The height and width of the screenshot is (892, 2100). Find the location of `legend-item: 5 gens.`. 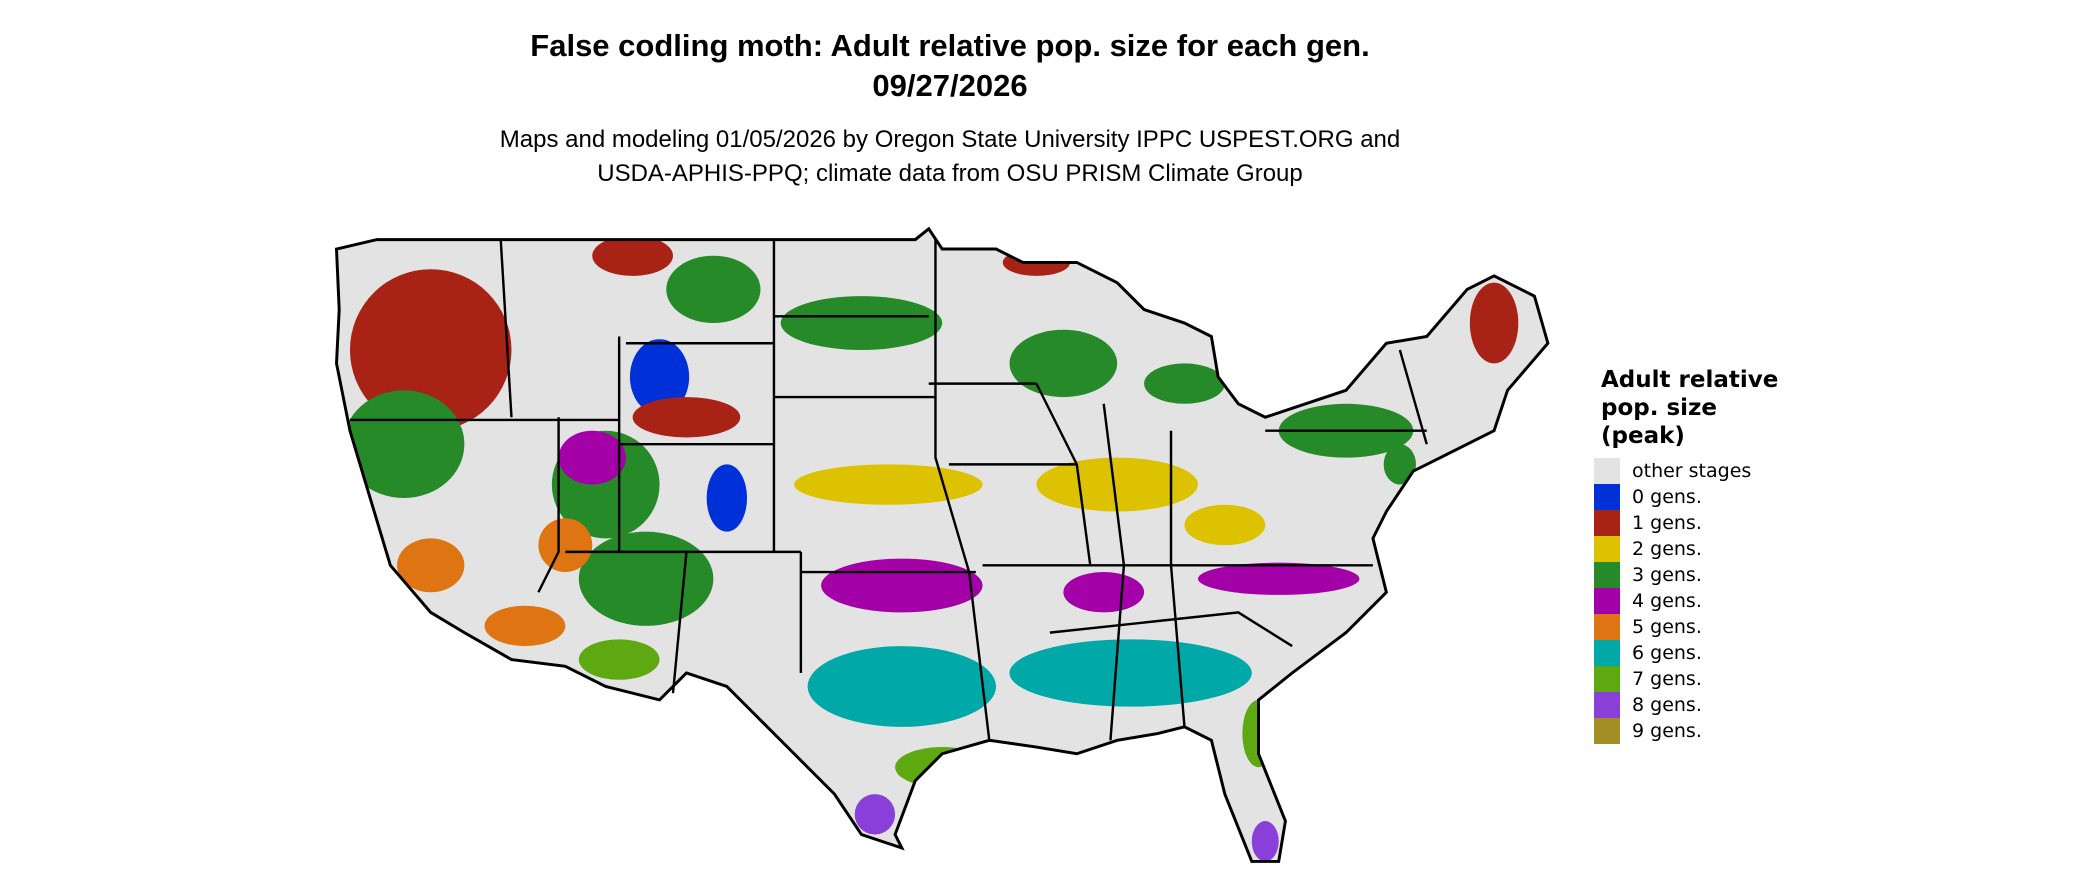

legend-item: 5 gens. is located at coordinates (1648, 627).